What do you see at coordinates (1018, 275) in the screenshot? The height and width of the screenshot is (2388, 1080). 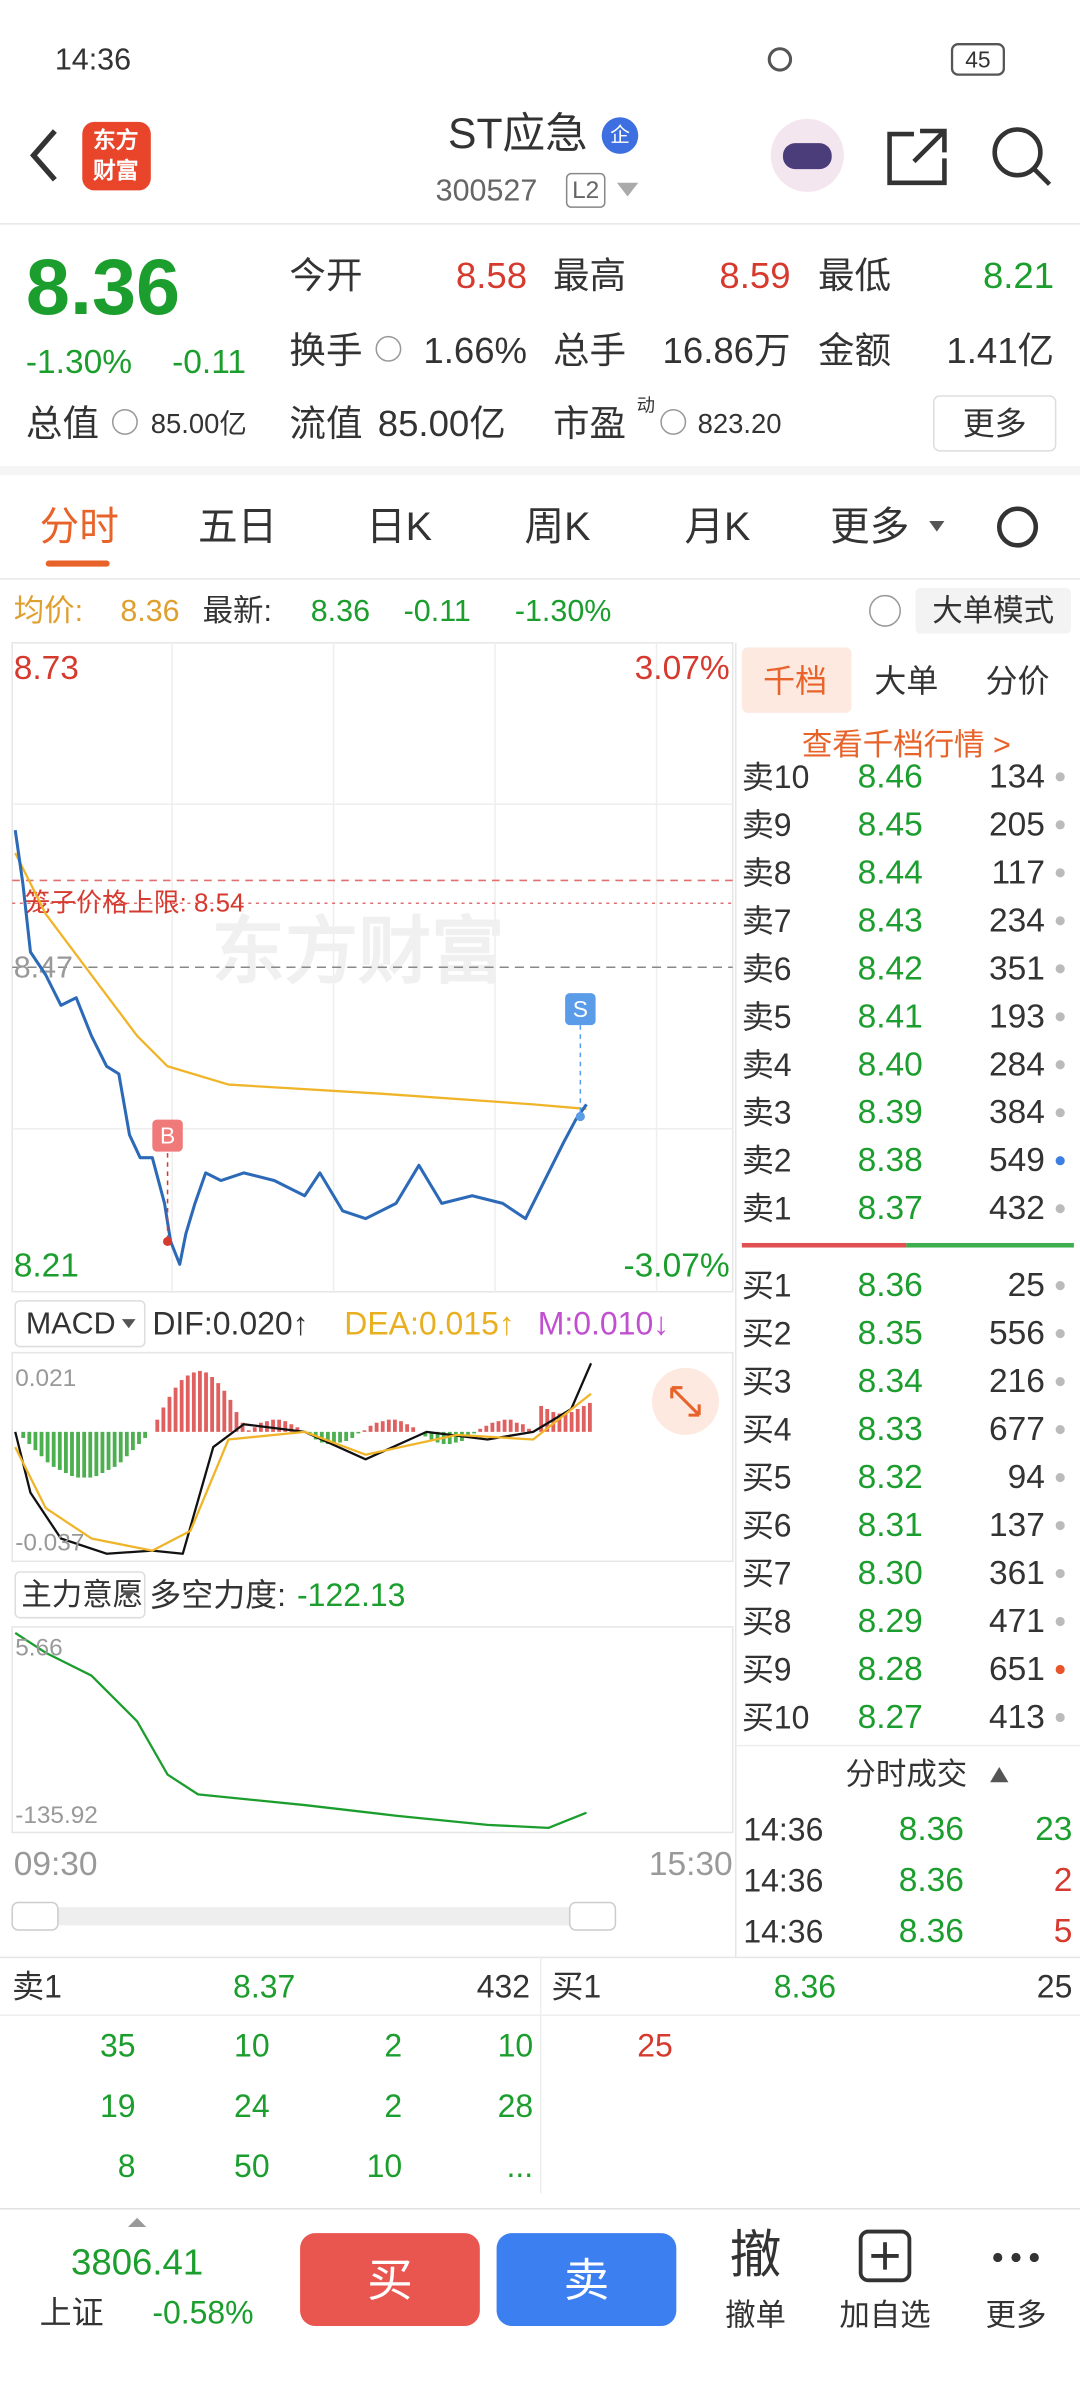 I see `field-value: 8.21` at bounding box center [1018, 275].